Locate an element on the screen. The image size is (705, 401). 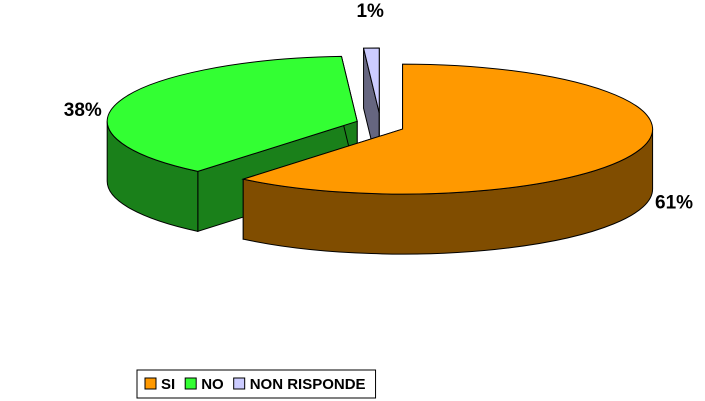
legend-label: NO is located at coordinates (212, 384).